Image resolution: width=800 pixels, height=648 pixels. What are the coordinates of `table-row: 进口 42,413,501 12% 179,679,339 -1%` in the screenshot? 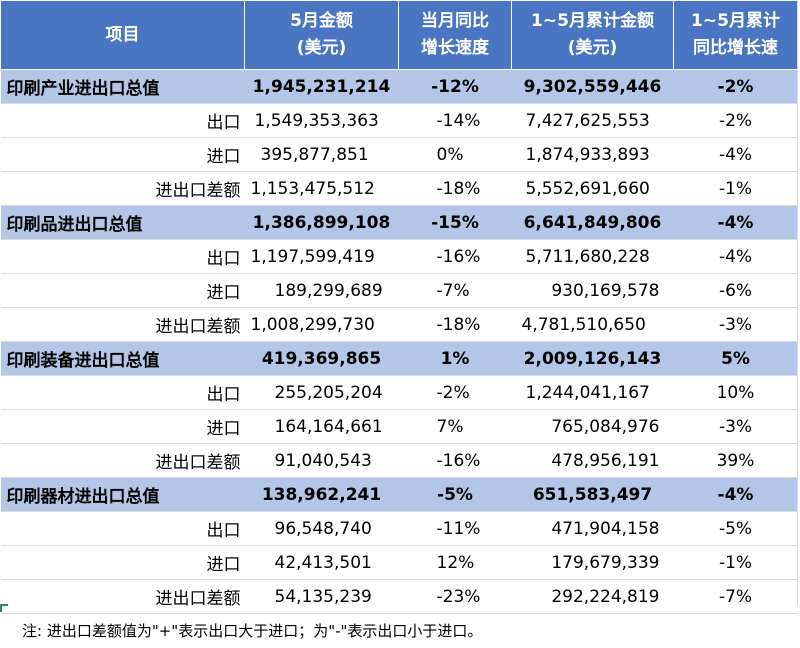 It's located at (399, 562).